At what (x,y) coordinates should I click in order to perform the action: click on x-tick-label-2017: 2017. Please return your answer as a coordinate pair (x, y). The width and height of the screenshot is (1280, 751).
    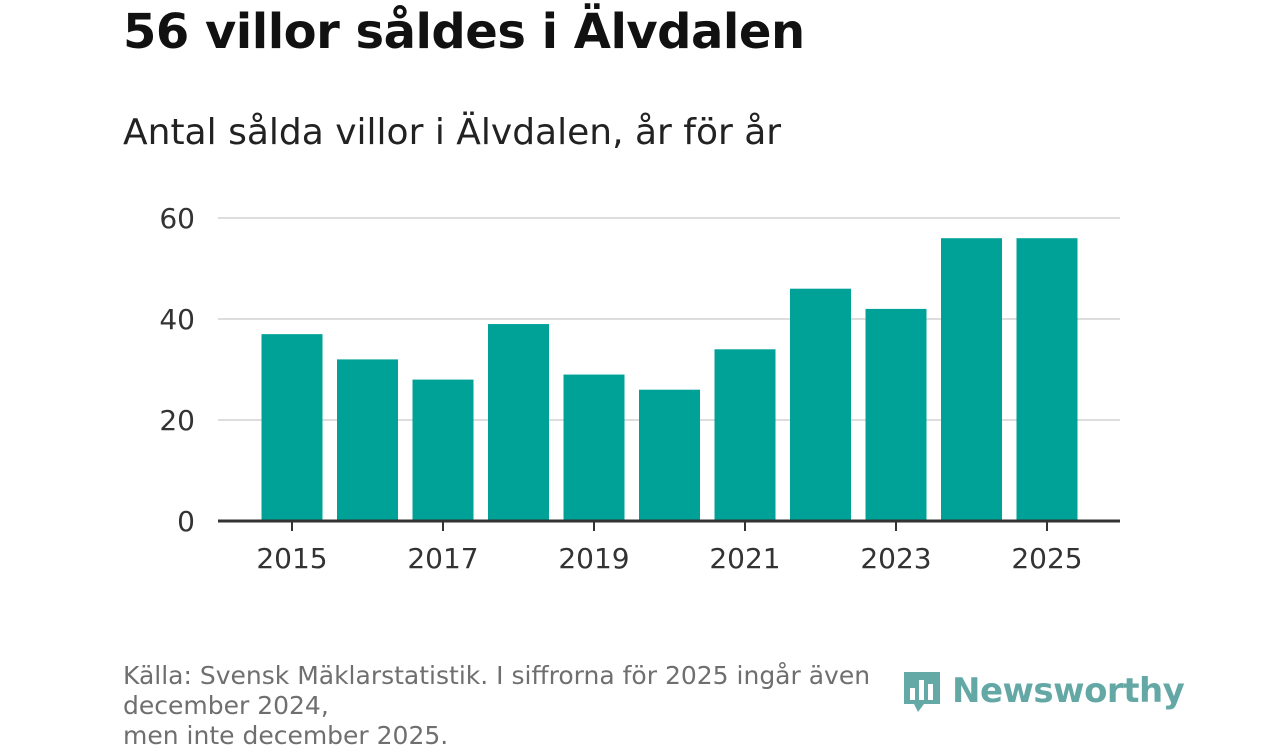
    Looking at the image, I should click on (442, 558).